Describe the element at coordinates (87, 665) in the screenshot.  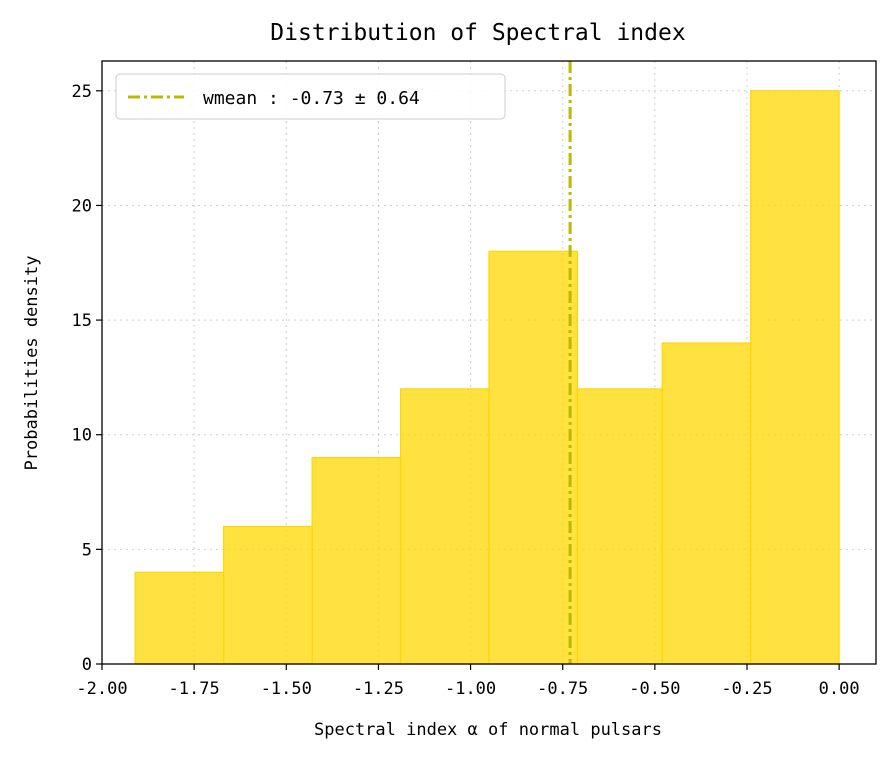
I see `y-tick-label-0: 0` at that location.